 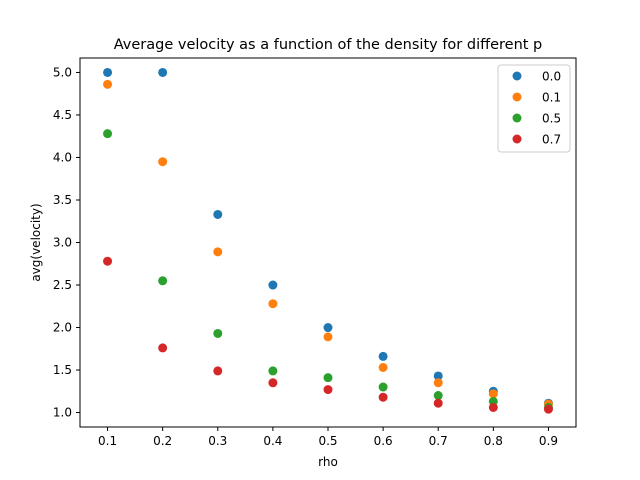 I want to click on y-tick-label: 5.0, so click(x=62, y=72).